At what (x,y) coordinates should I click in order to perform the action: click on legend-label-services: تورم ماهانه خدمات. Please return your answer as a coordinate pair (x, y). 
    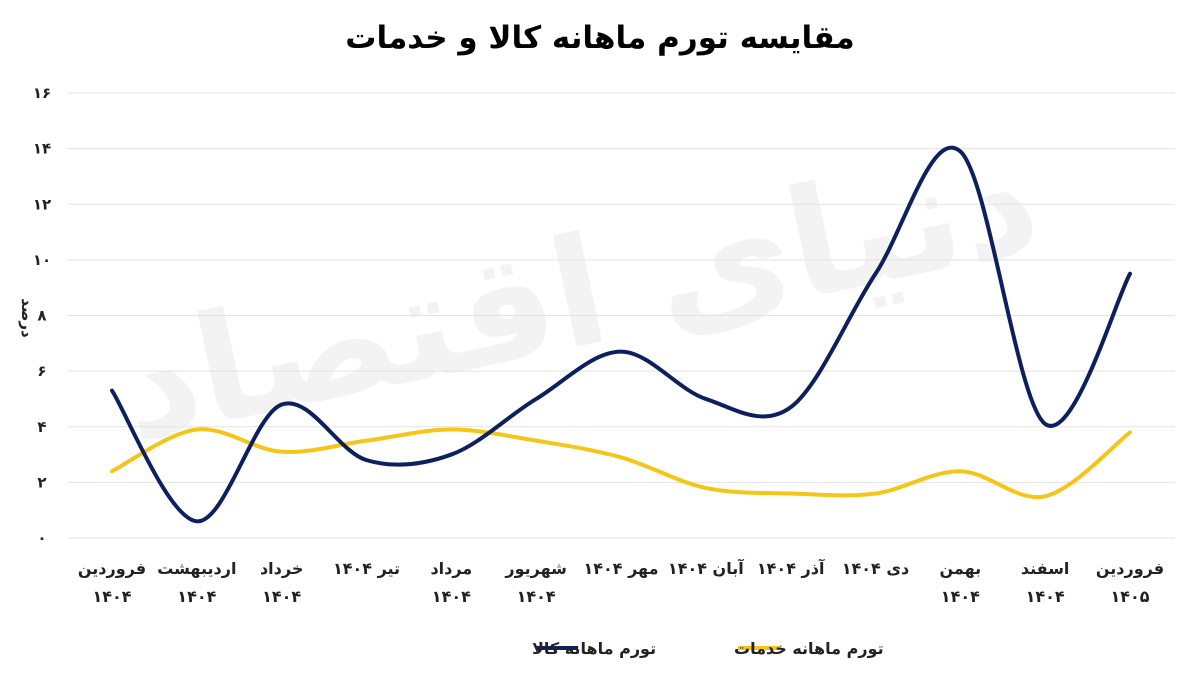
    Looking at the image, I should click on (809, 648).